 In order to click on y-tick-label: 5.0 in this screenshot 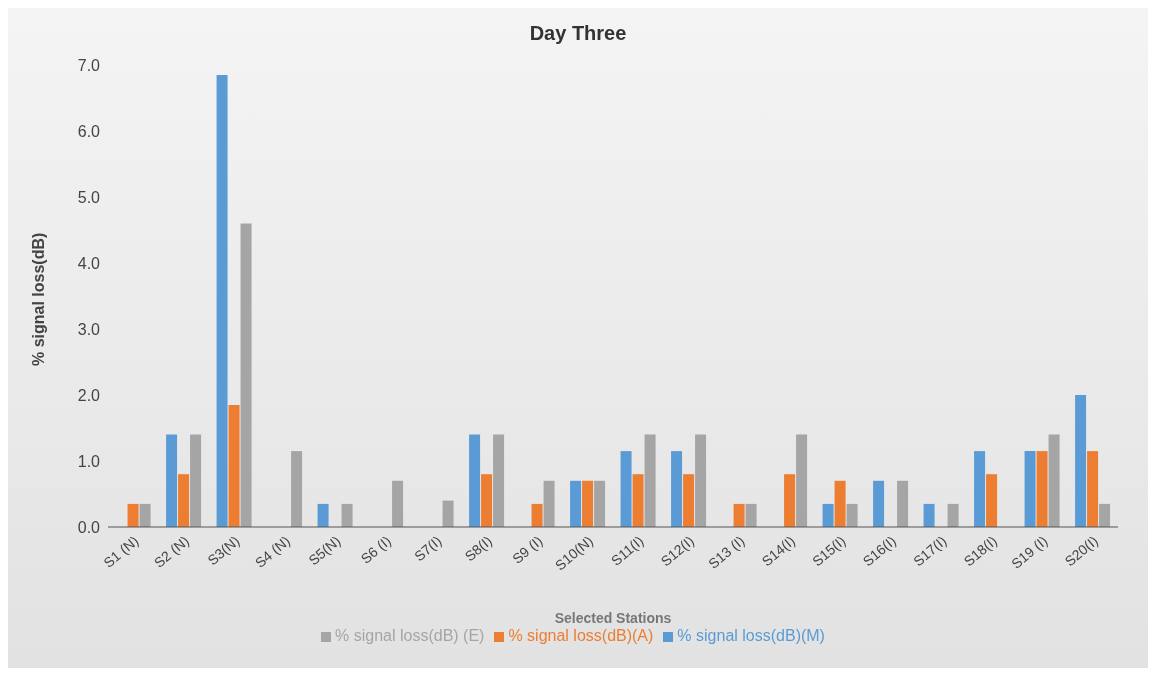, I will do `click(89, 197)`.